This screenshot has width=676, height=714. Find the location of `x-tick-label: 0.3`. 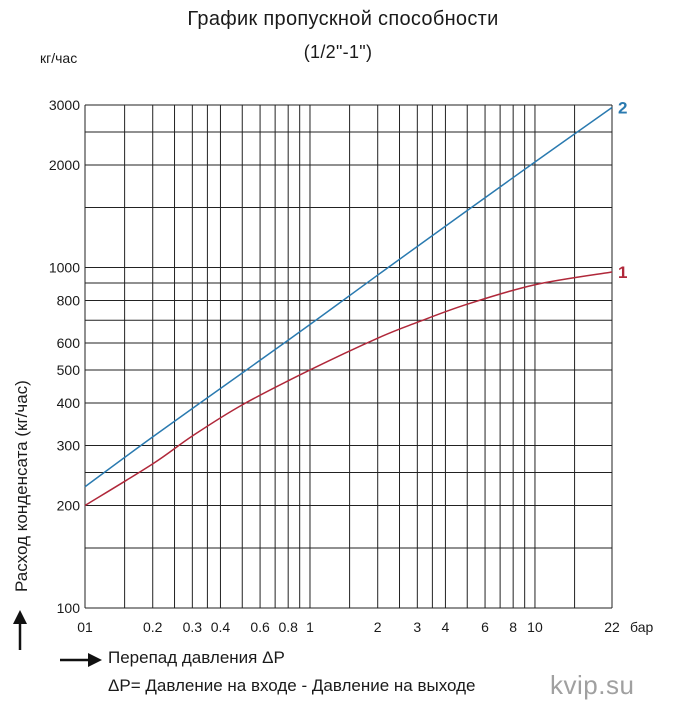

x-tick-label: 0.3 is located at coordinates (193, 627).